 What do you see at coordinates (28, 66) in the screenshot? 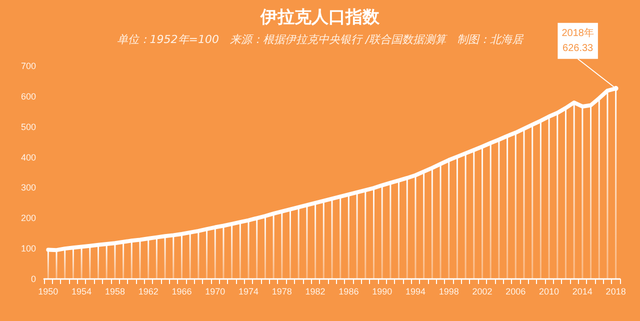
I see `y-tick-label: 700` at bounding box center [28, 66].